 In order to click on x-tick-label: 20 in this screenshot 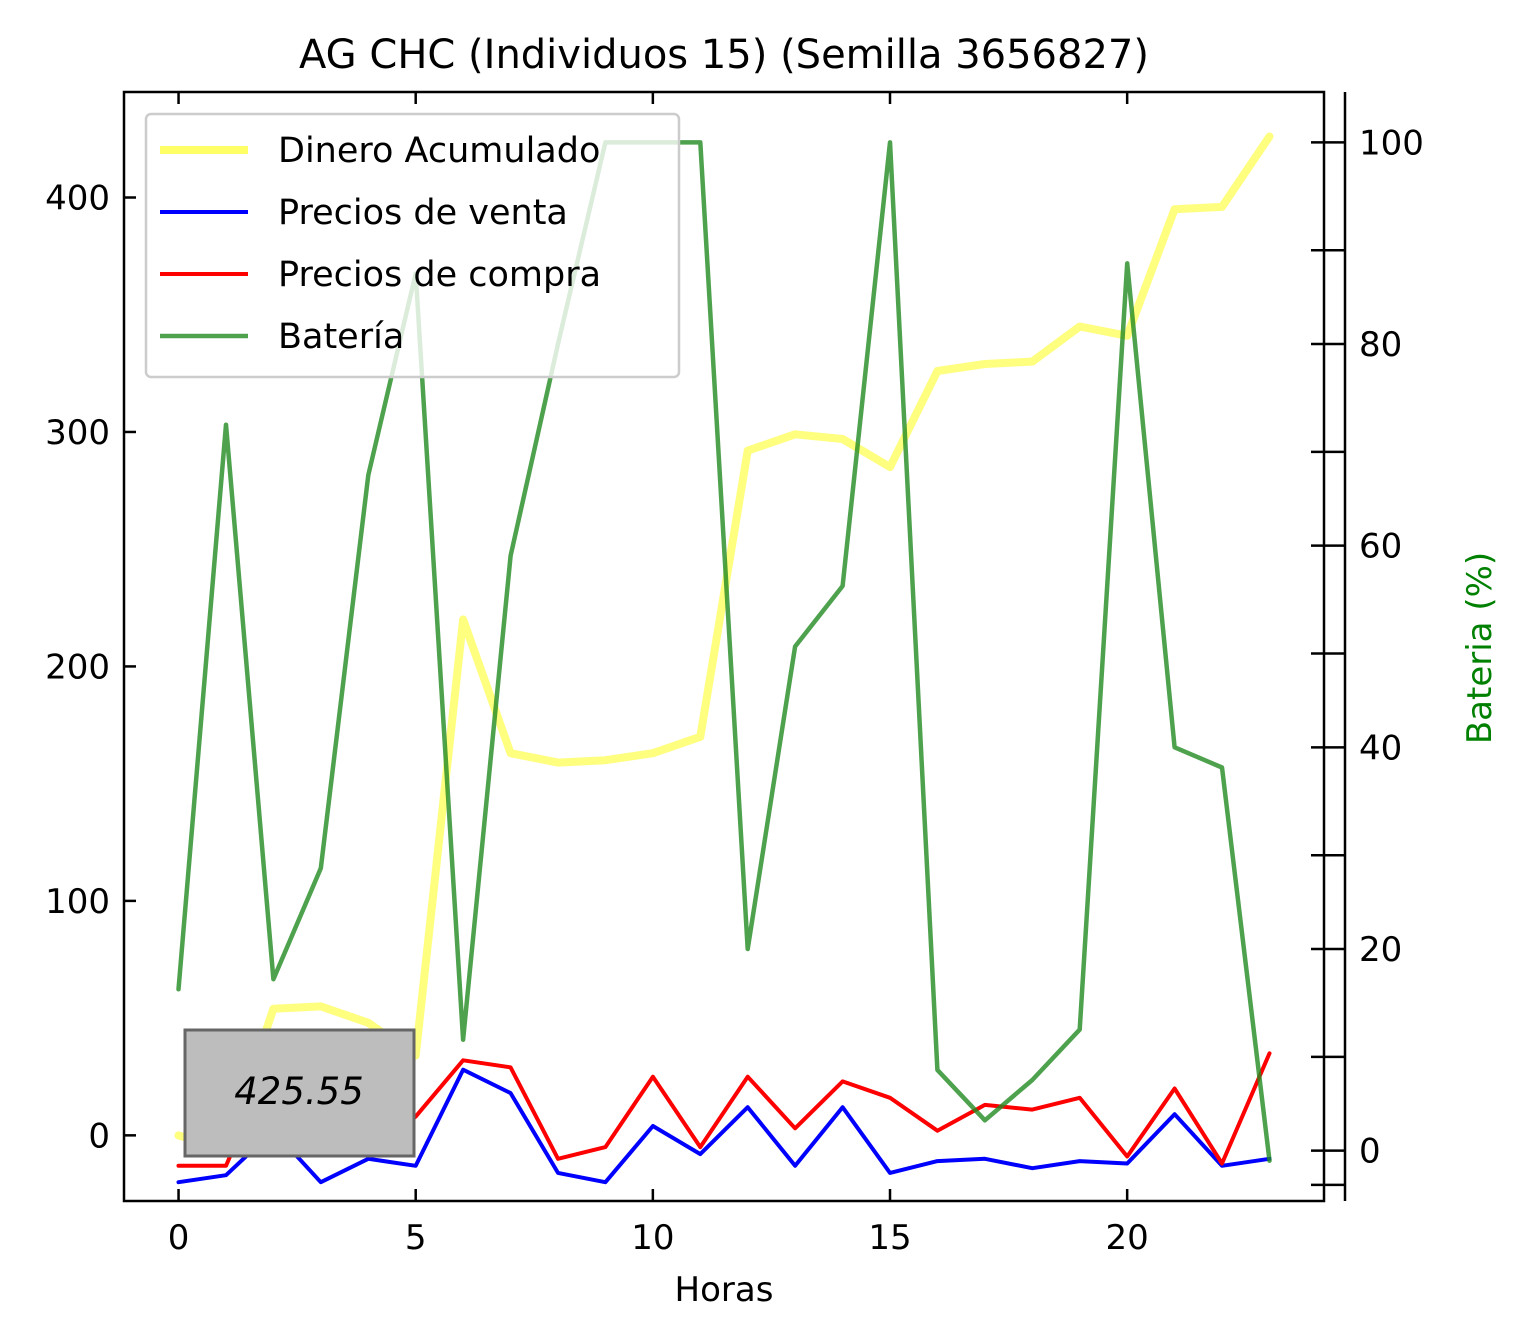, I will do `click(1127, 1238)`.